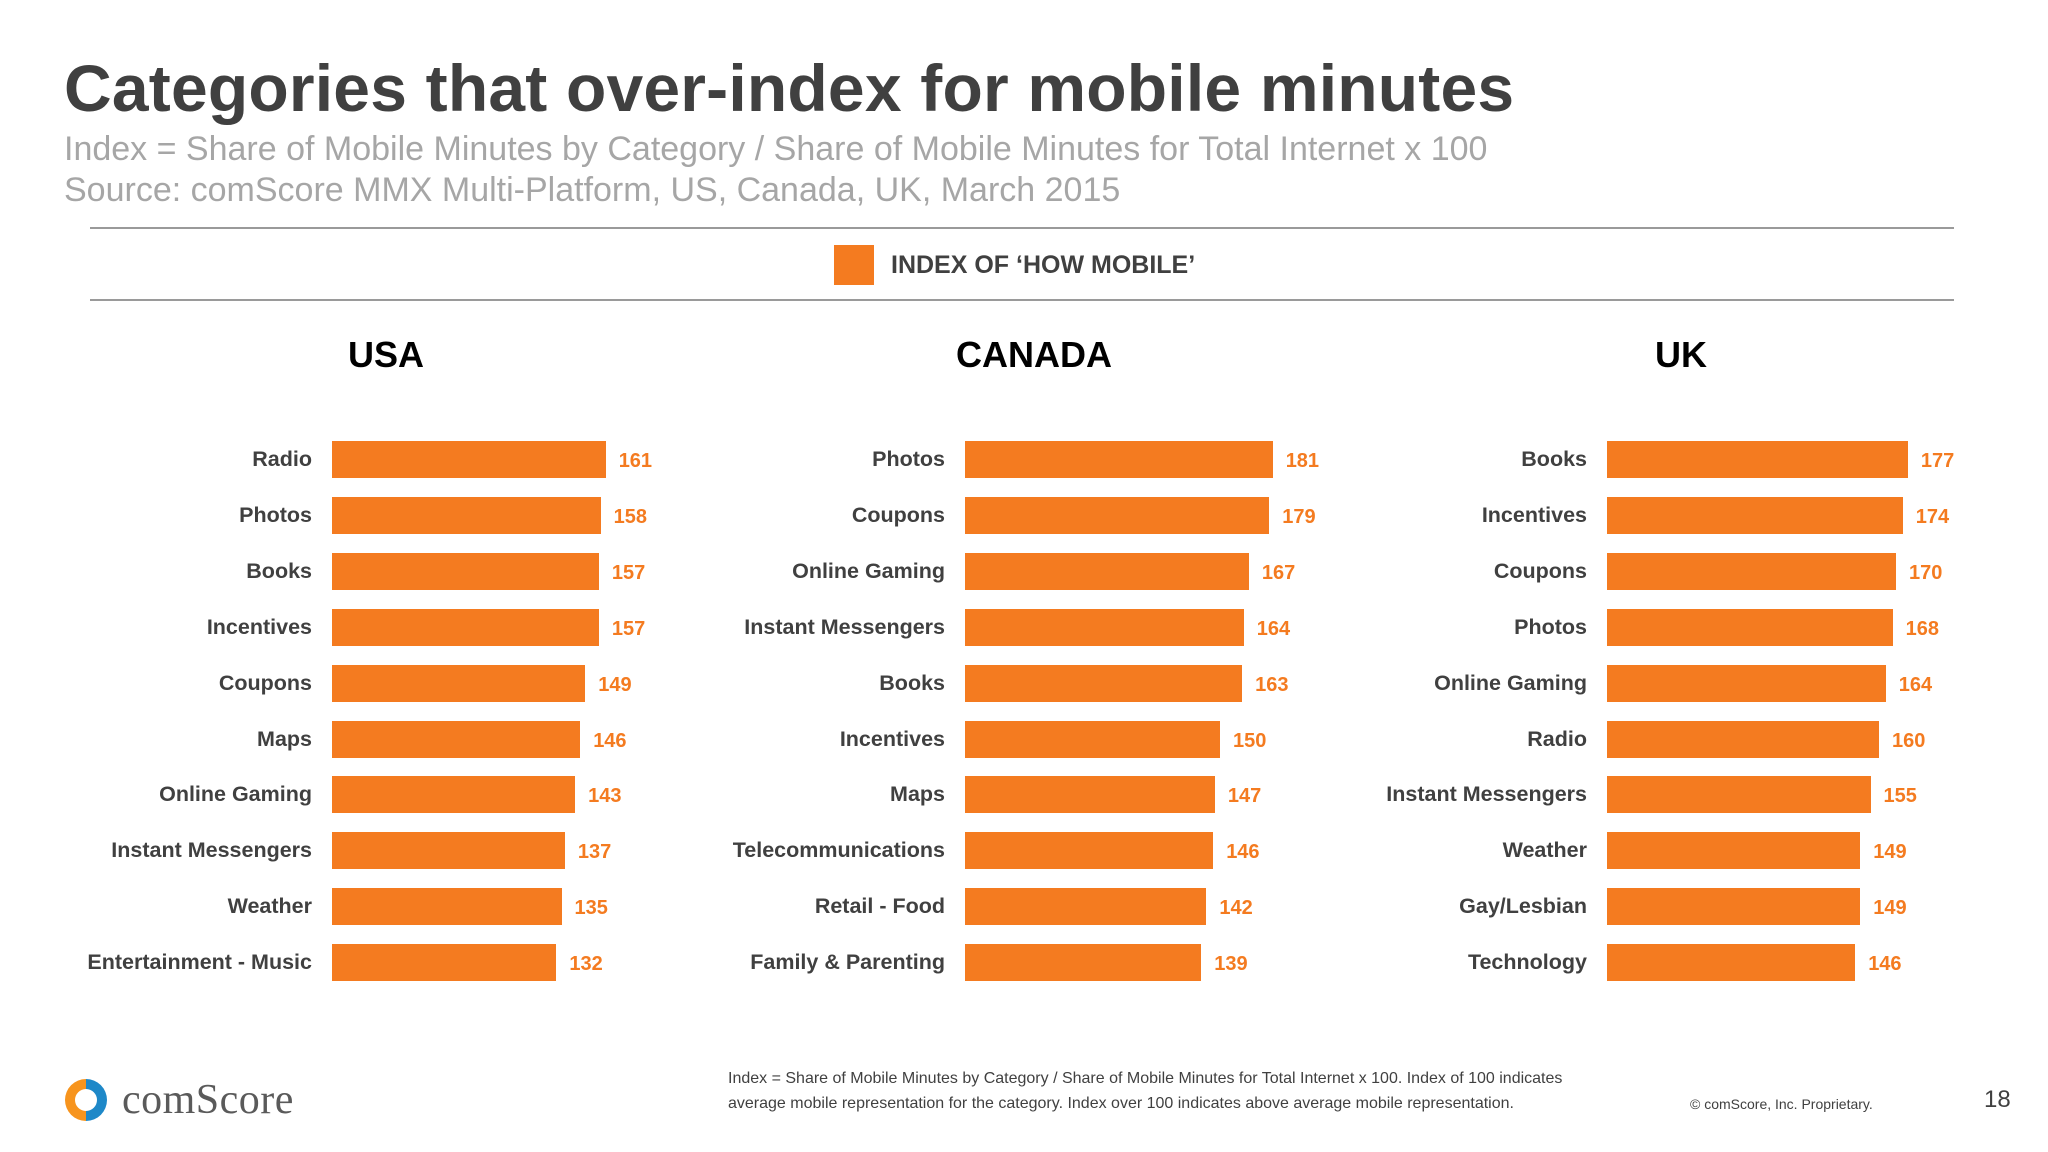 Image resolution: width=2048 pixels, height=1152 pixels. Describe the element at coordinates (211, 850) in the screenshot. I see `usa-category-label: Instant Messengers` at that location.